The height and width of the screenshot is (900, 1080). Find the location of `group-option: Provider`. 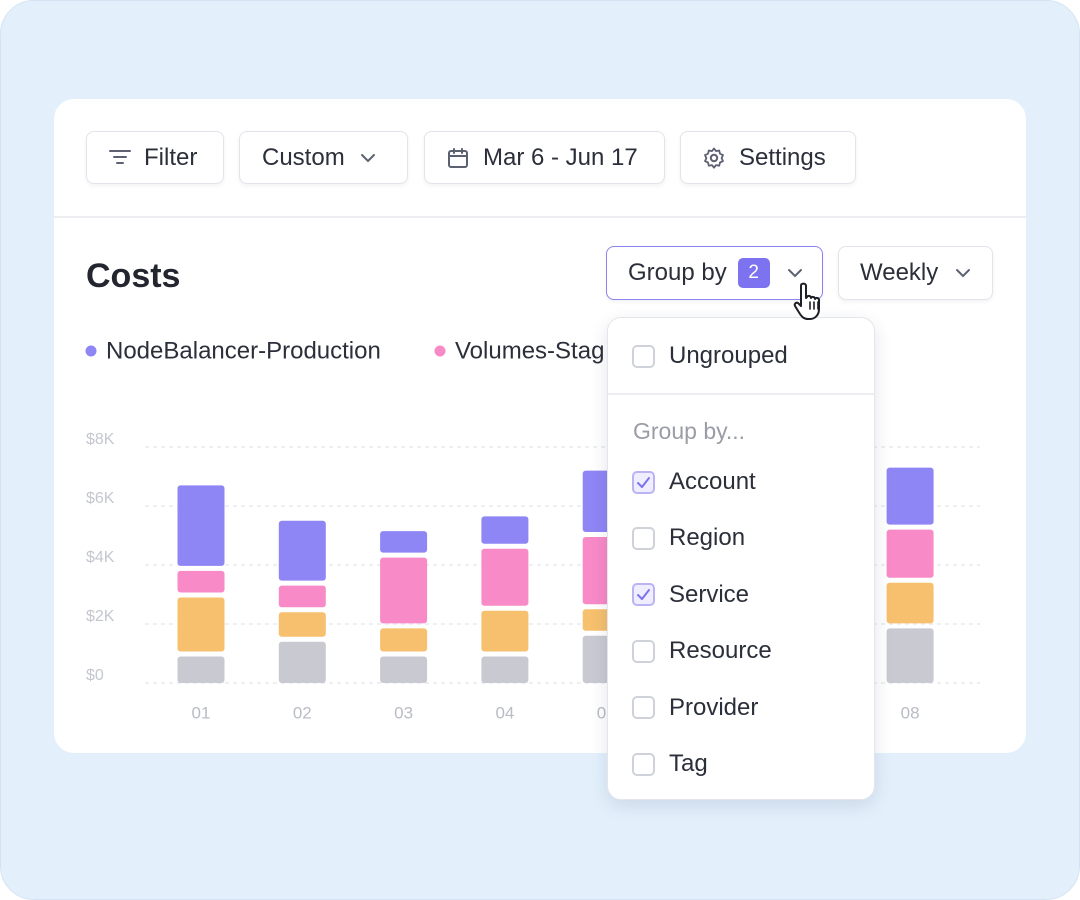

group-option: Provider is located at coordinates (695, 708).